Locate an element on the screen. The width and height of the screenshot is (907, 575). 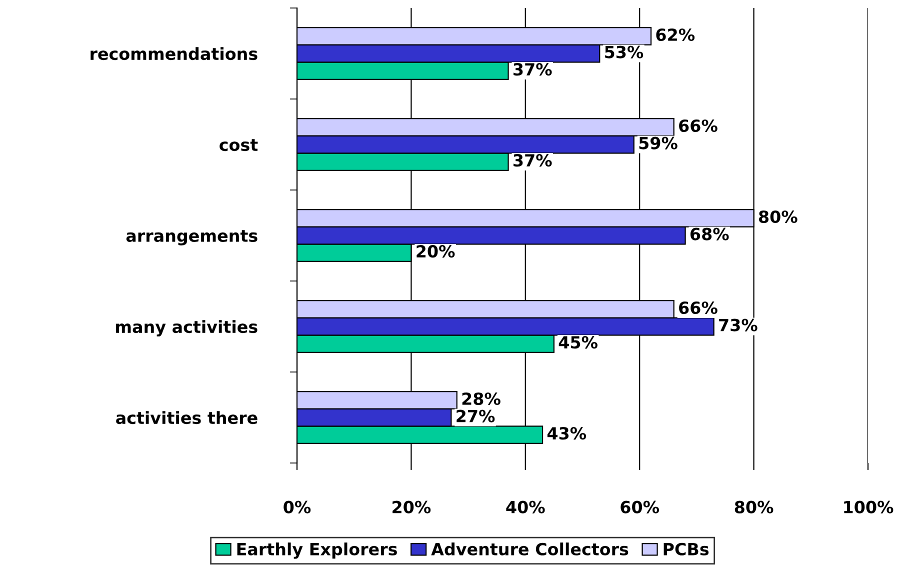
y-tick-label: many activities is located at coordinates (187, 328).